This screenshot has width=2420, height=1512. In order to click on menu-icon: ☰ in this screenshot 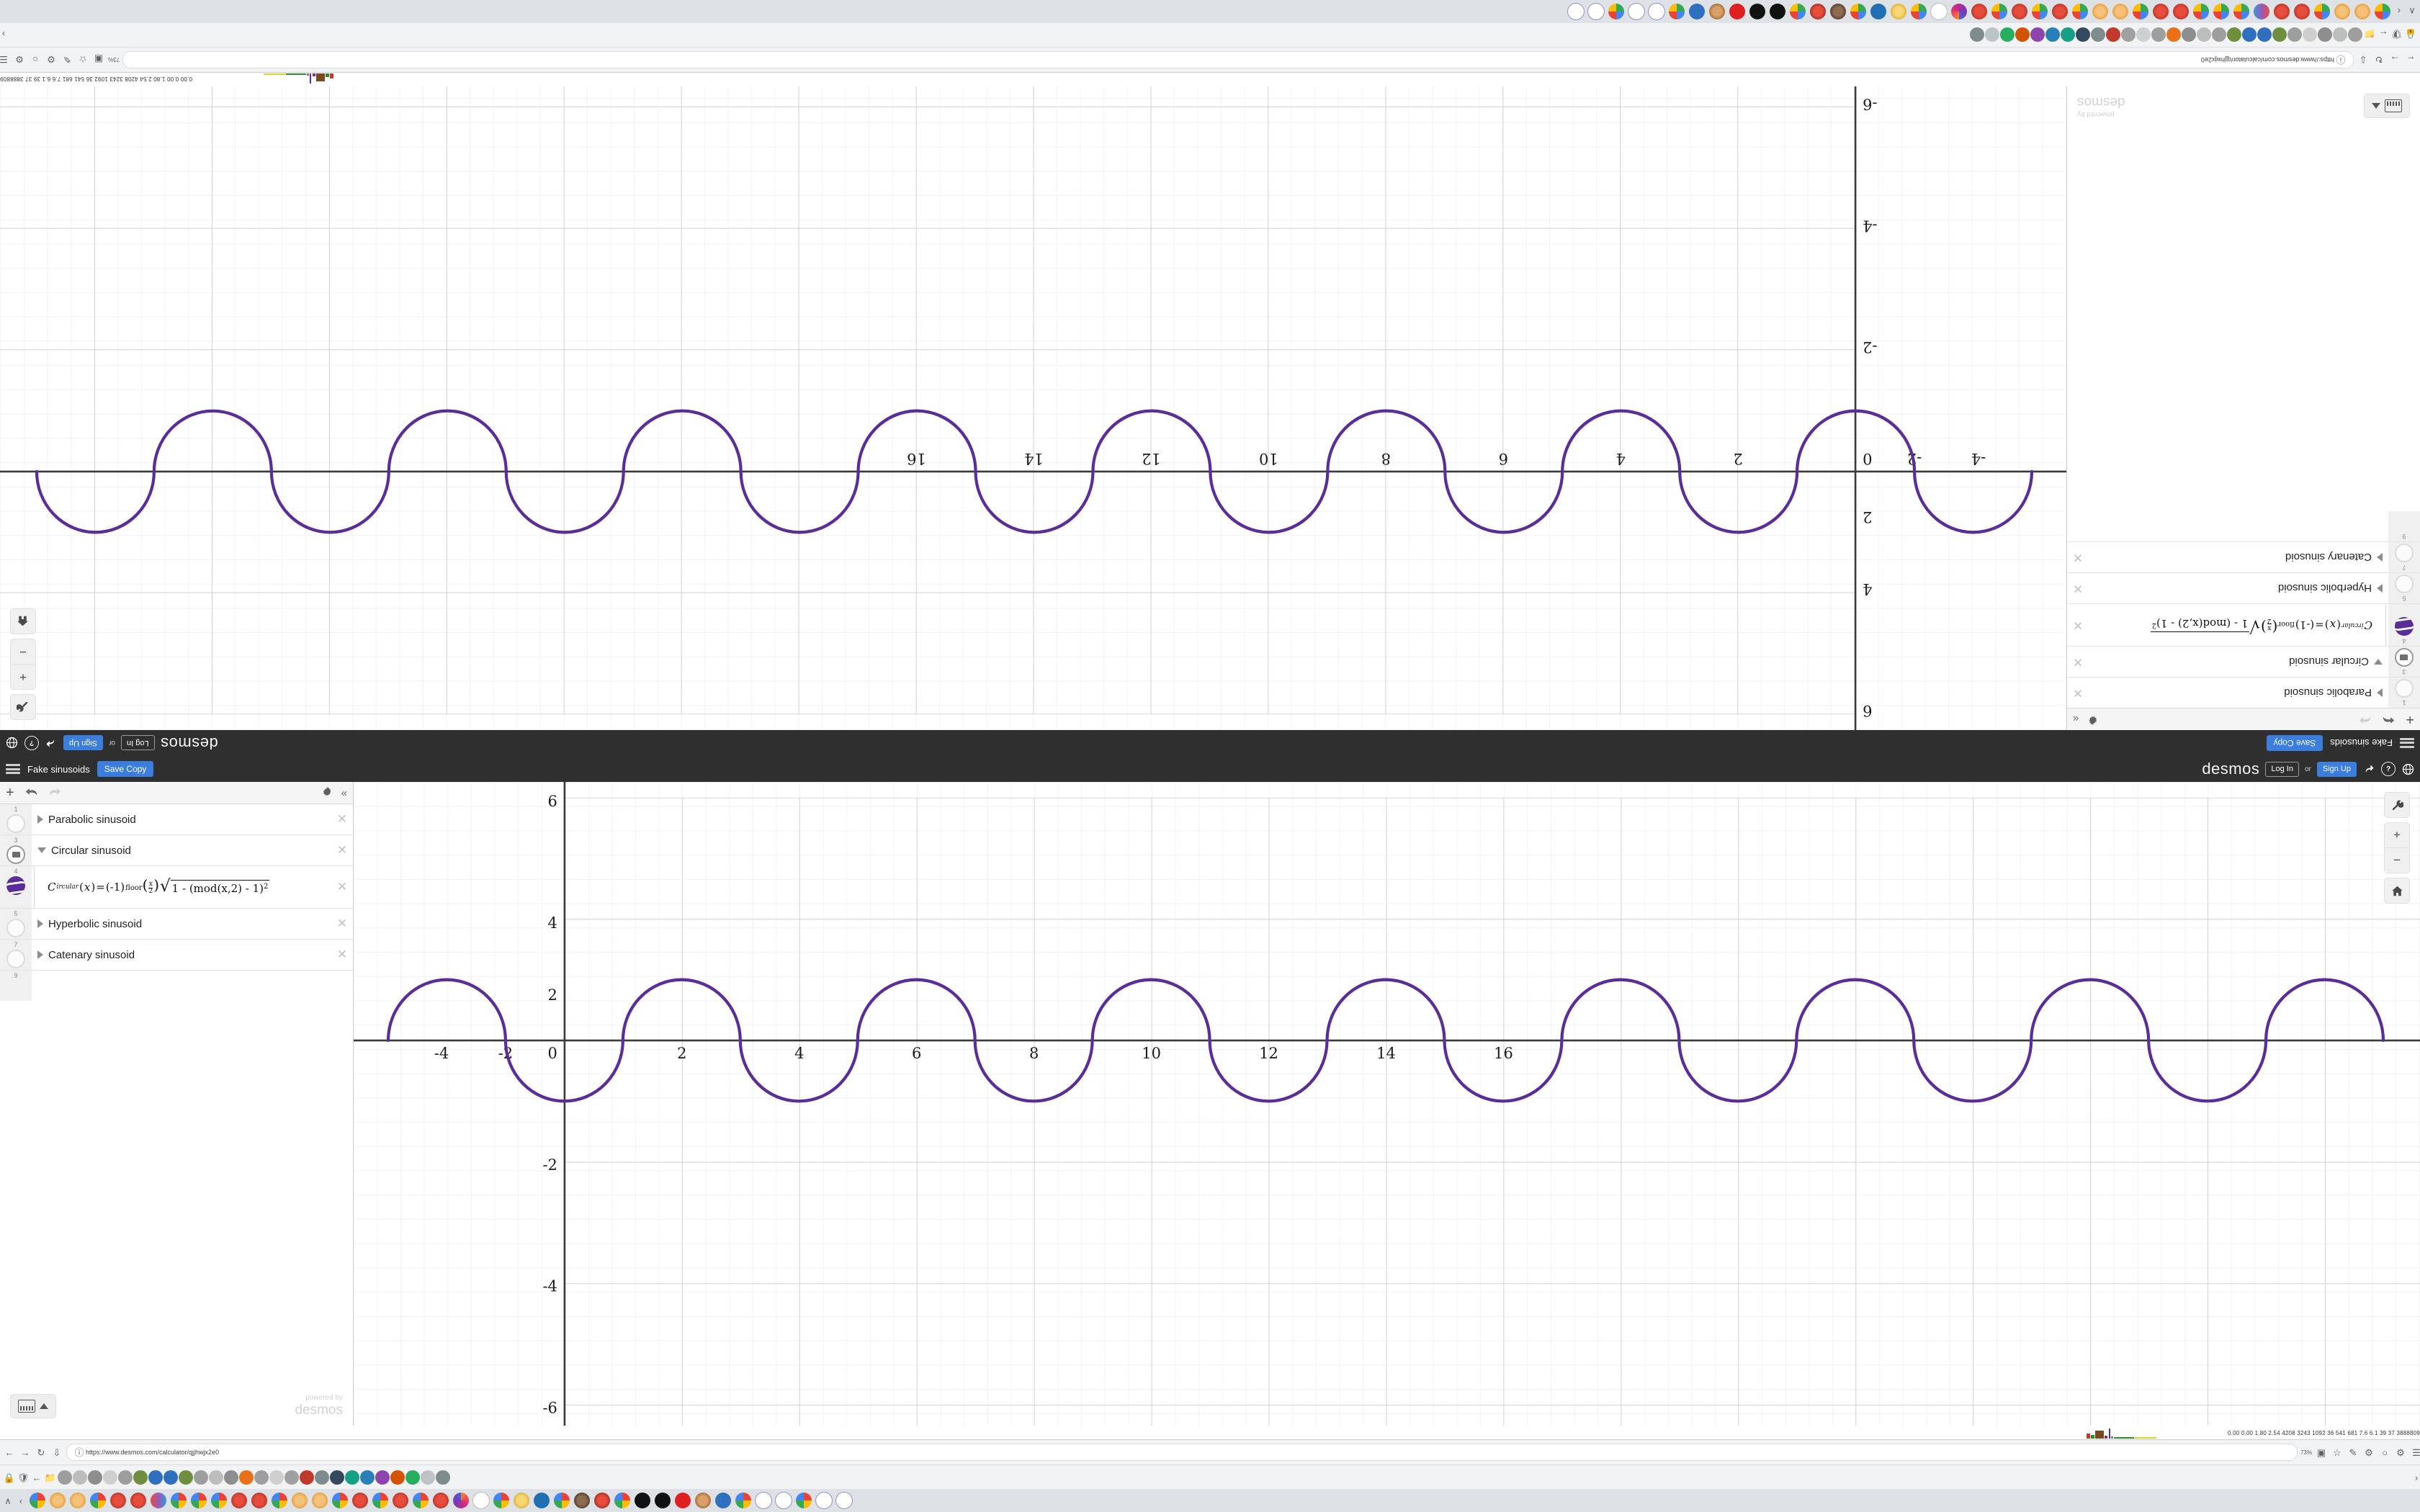, I will do `click(2416, 1452)`.